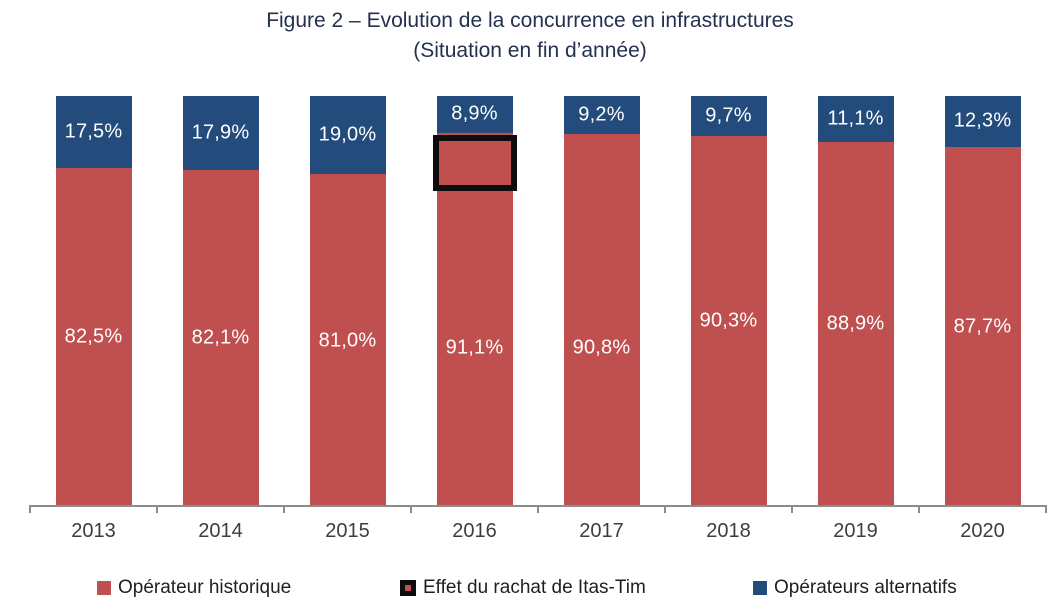  What do you see at coordinates (104, 588) in the screenshot?
I see `legend-swatch-historique-icon` at bounding box center [104, 588].